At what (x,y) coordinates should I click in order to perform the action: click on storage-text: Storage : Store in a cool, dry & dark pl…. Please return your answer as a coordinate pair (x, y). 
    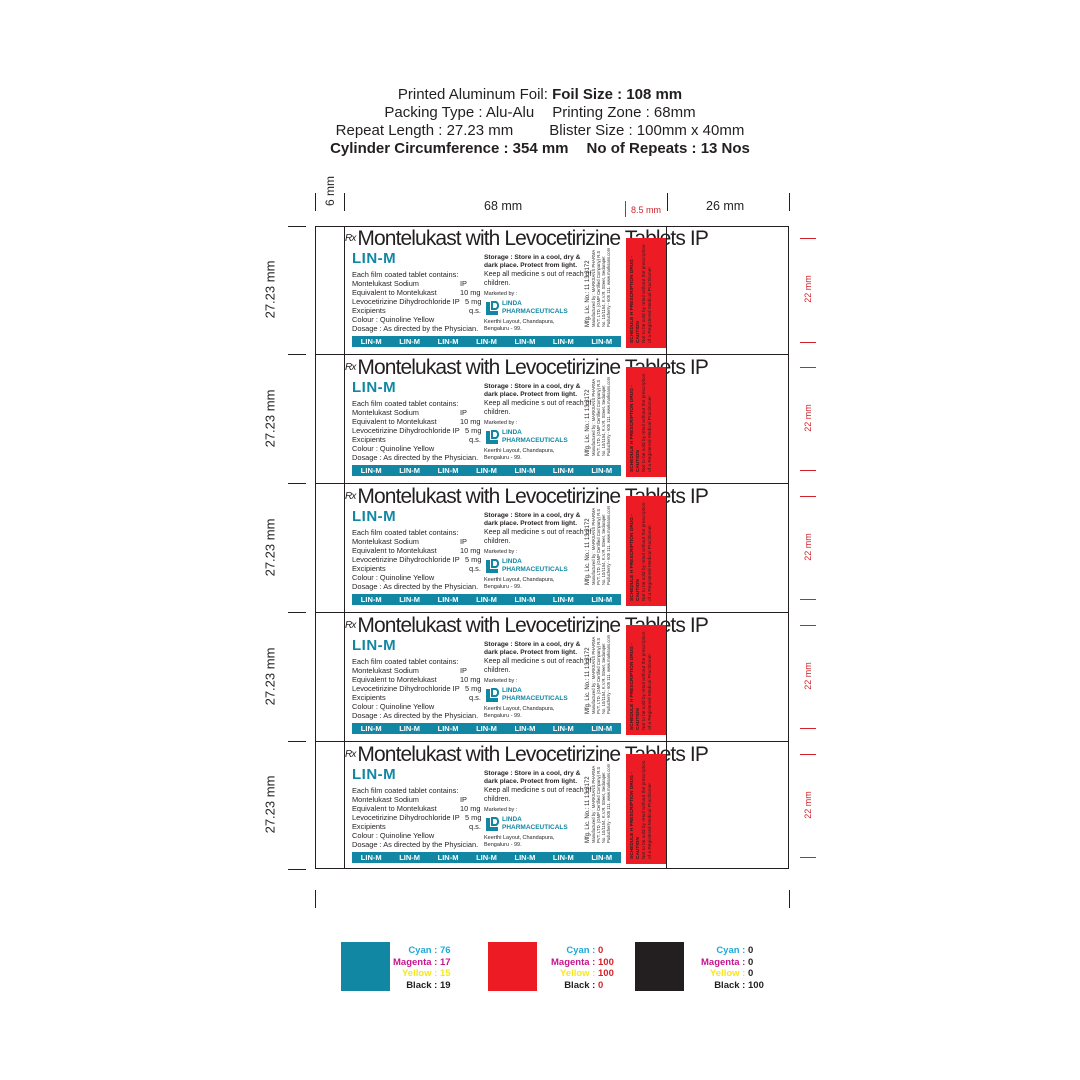
    Looking at the image, I should click on (532, 648).